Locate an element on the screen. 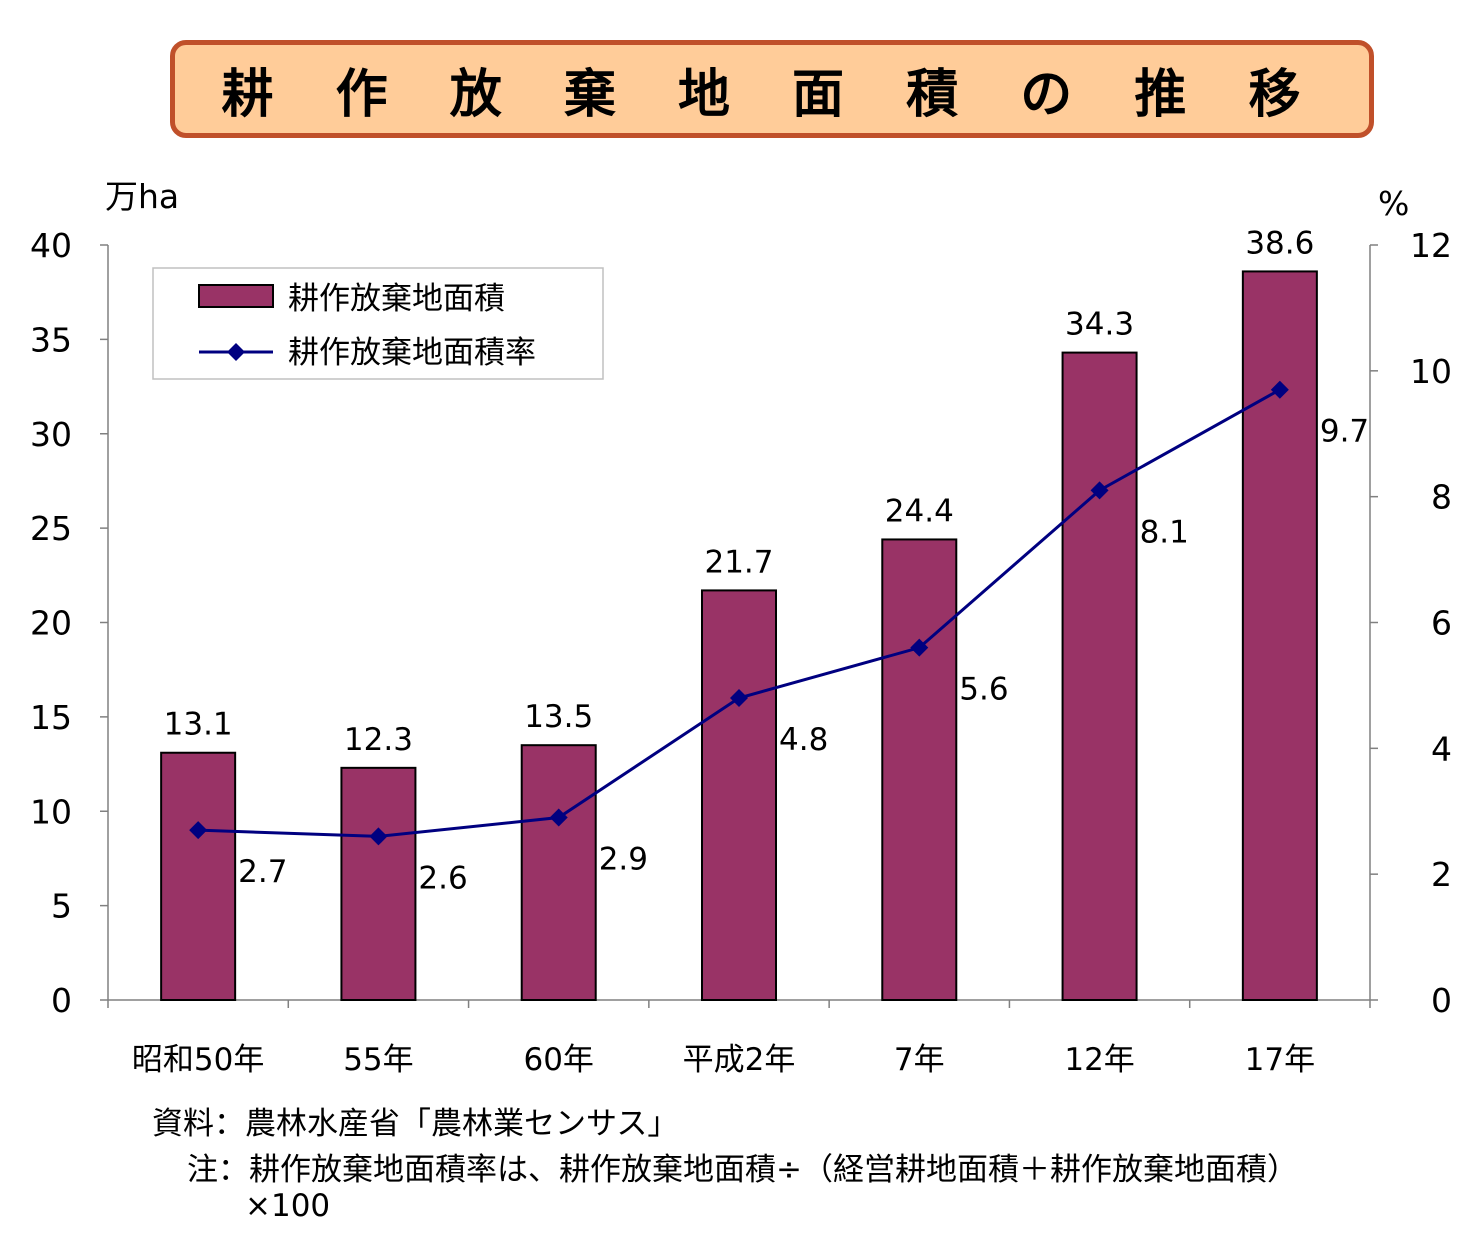  rate-value-label: 9.7 is located at coordinates (1344, 432).